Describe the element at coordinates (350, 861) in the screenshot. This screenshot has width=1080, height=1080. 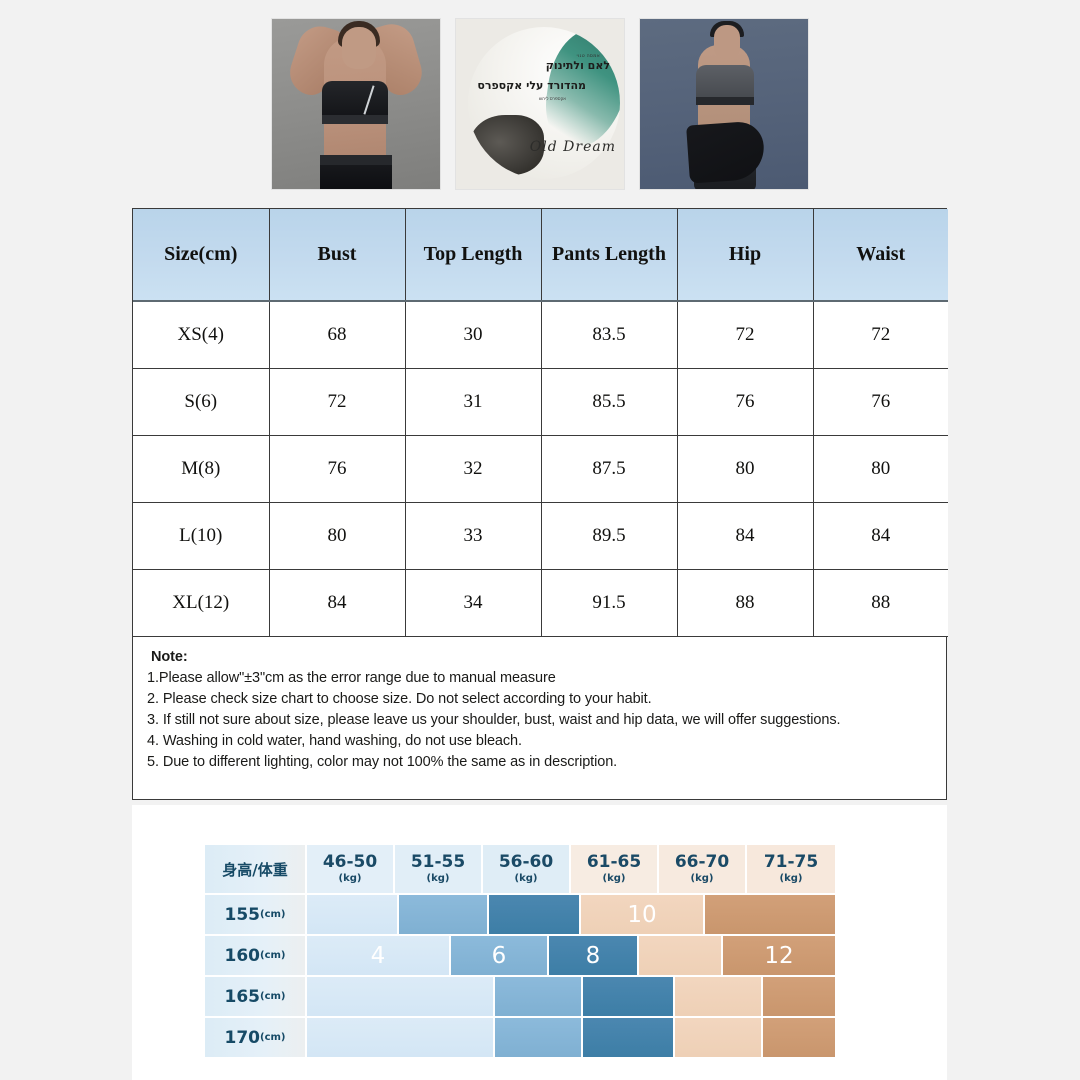
I see `hw-weight-range: 46-50` at that location.